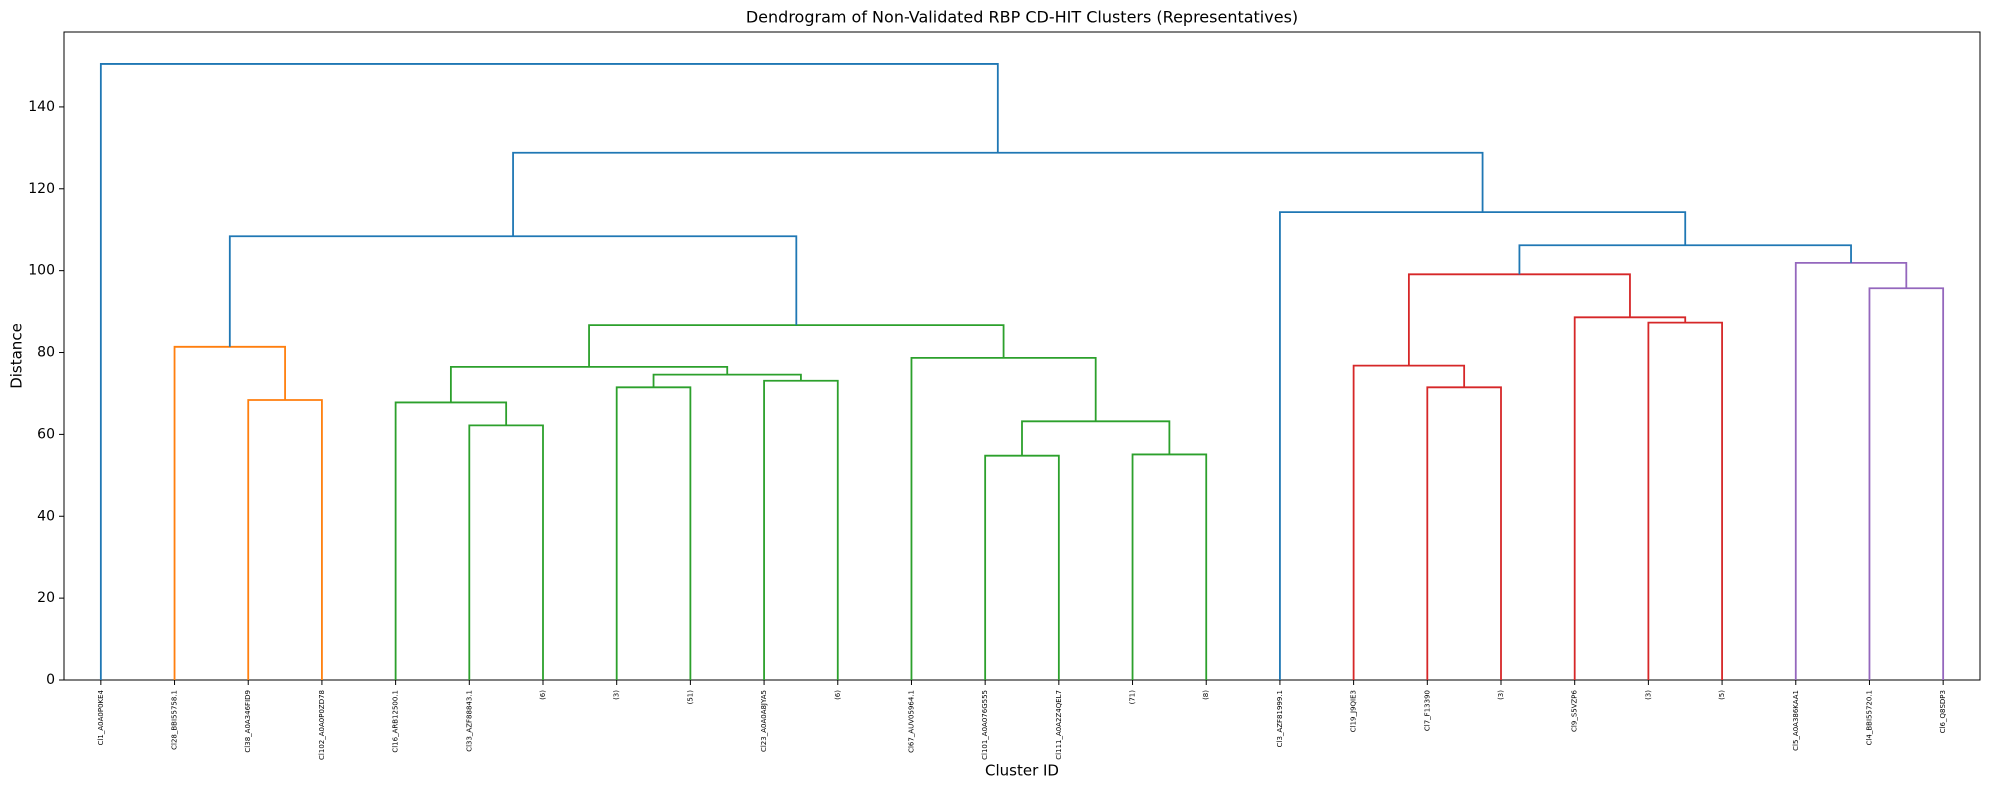  What do you see at coordinates (1354, 711) in the screenshot?
I see `leaf-label: Cl19_J9QIE3` at bounding box center [1354, 711].